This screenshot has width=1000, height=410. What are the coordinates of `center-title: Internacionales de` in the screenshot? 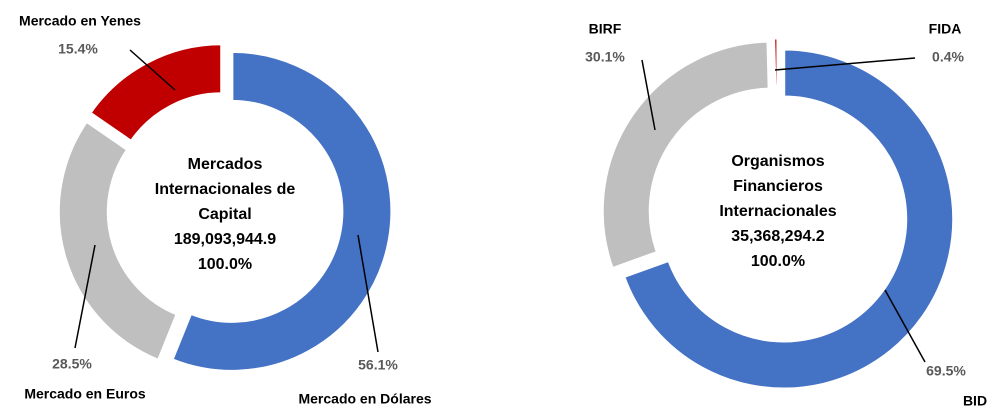 It's located at (225, 189).